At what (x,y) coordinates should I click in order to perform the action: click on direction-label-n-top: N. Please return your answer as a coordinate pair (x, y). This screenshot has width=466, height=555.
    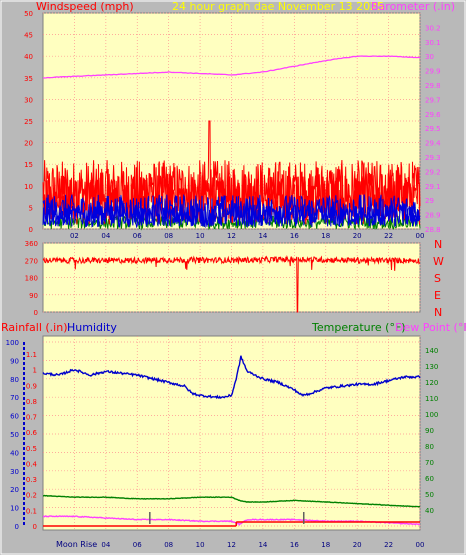
    Looking at the image, I should click on (438, 244).